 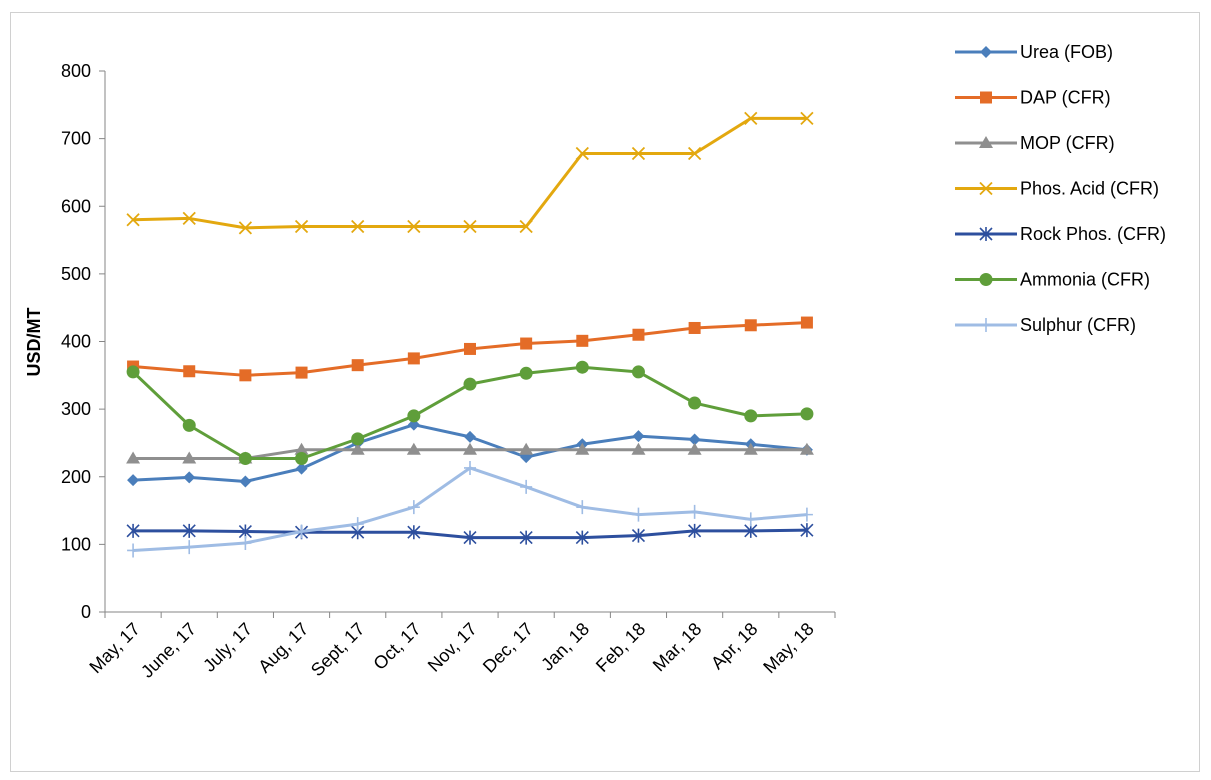 What do you see at coordinates (1093, 234) in the screenshot?
I see `legend-label: Rock Phos. (CFR)` at bounding box center [1093, 234].